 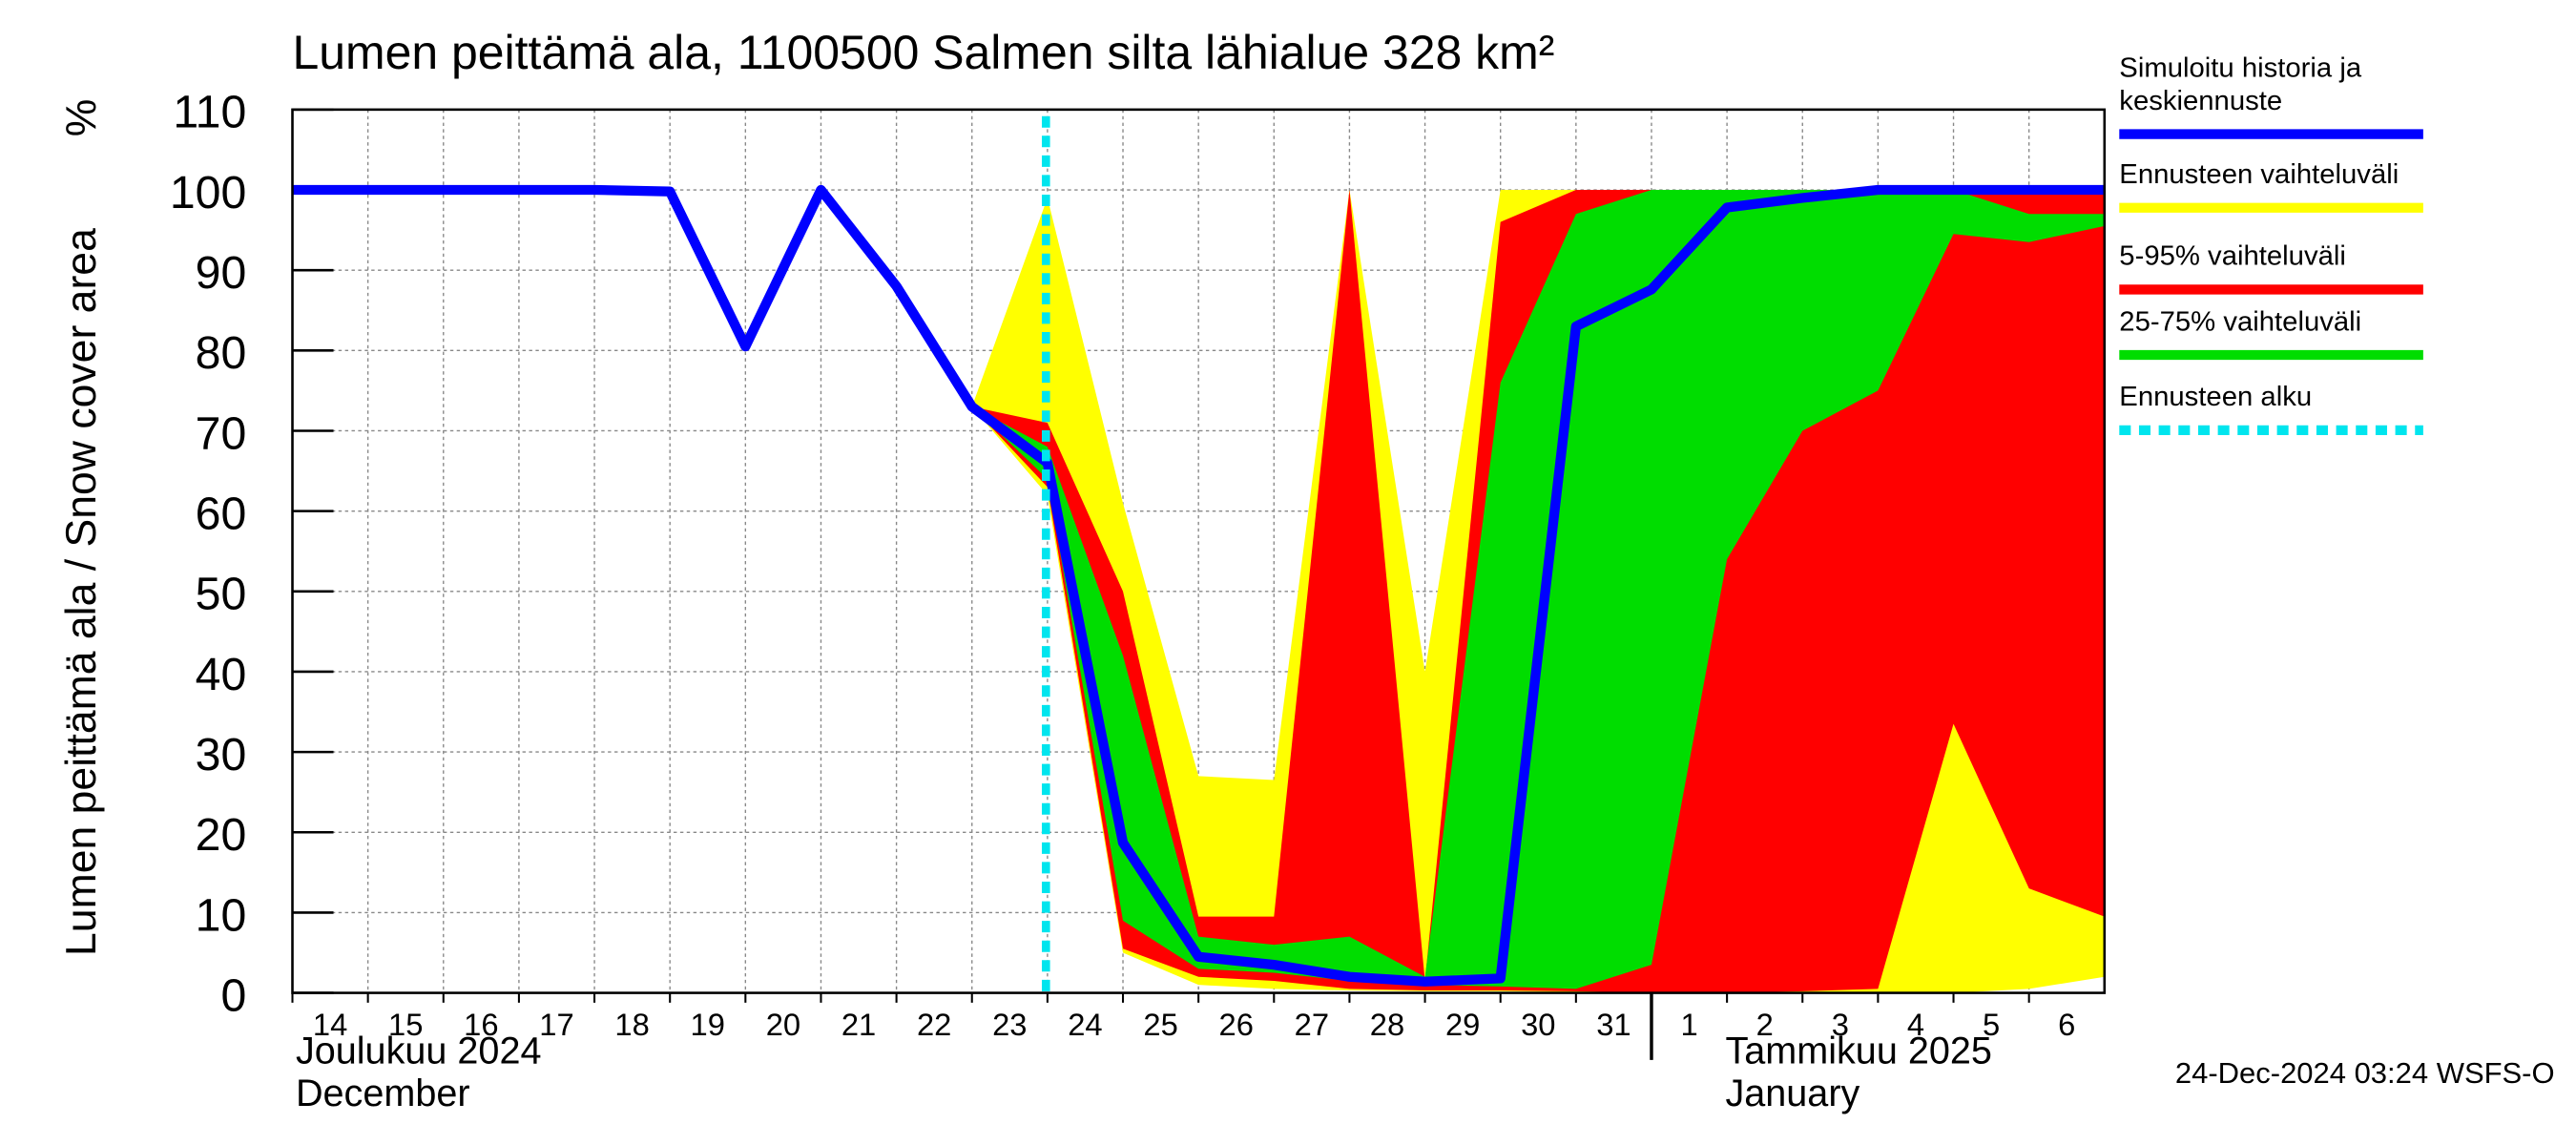 What do you see at coordinates (221, 353) in the screenshot?
I see `y-tick-label: 80` at bounding box center [221, 353].